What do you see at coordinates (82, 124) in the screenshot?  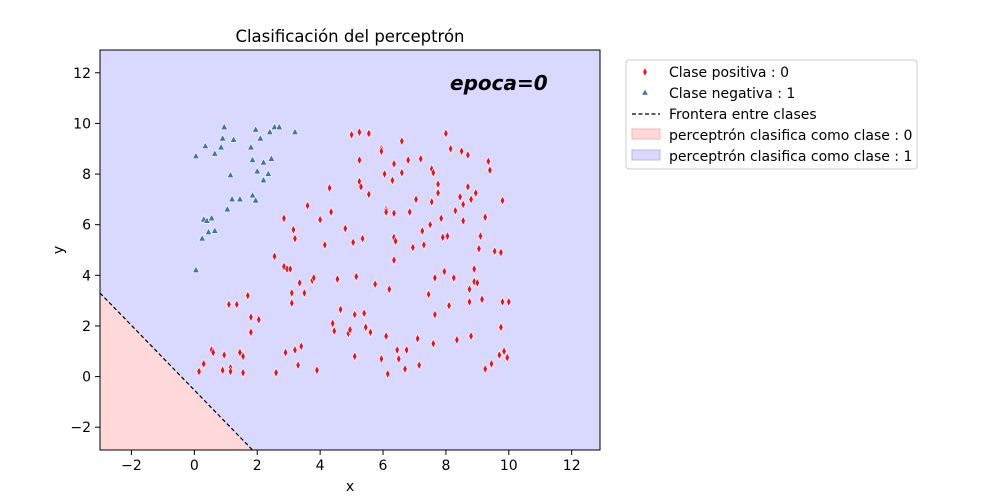 I see `y-tick-label-6: 10` at bounding box center [82, 124].